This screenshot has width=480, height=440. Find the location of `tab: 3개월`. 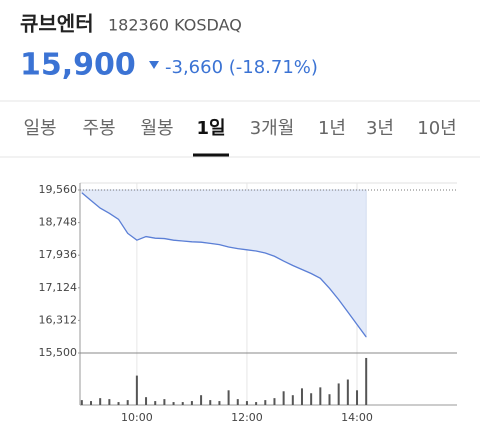

tab: 3개월 is located at coordinates (272, 128).